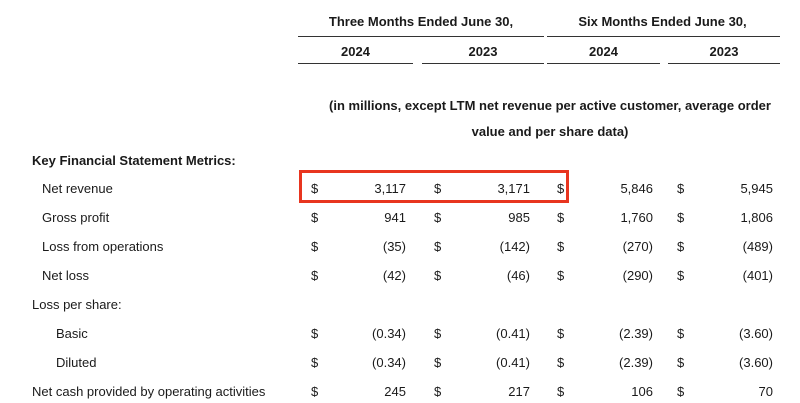 This screenshot has height=403, width=800. What do you see at coordinates (134, 160) in the screenshot?
I see `section-title: Key Financial Statement Metrics:` at bounding box center [134, 160].